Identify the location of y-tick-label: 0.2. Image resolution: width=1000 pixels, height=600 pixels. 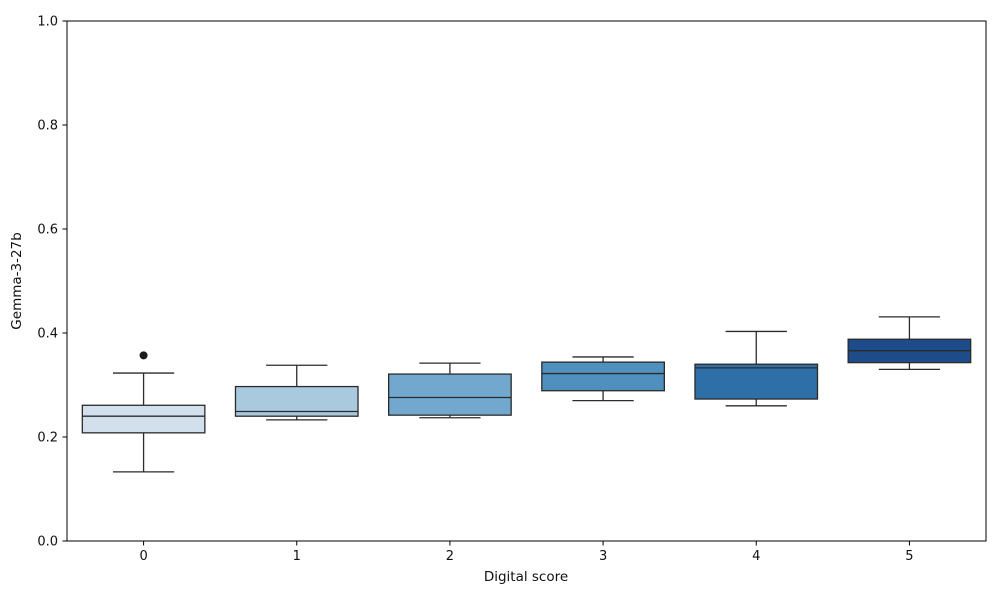
(47, 438).